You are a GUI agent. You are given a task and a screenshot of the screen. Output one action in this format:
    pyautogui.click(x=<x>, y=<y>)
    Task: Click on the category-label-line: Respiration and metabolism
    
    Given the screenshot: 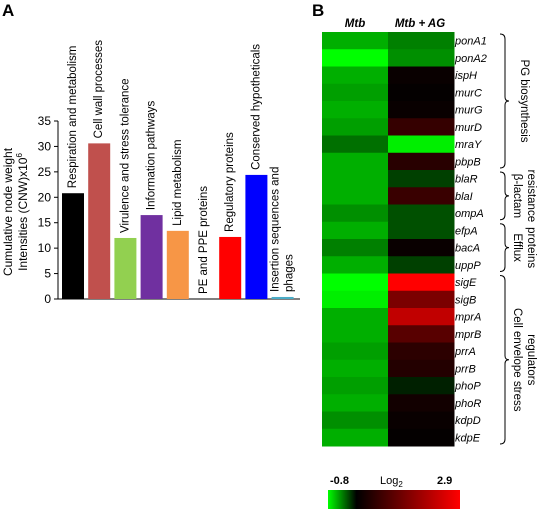 What is the action you would take?
    pyautogui.click(x=73, y=117)
    